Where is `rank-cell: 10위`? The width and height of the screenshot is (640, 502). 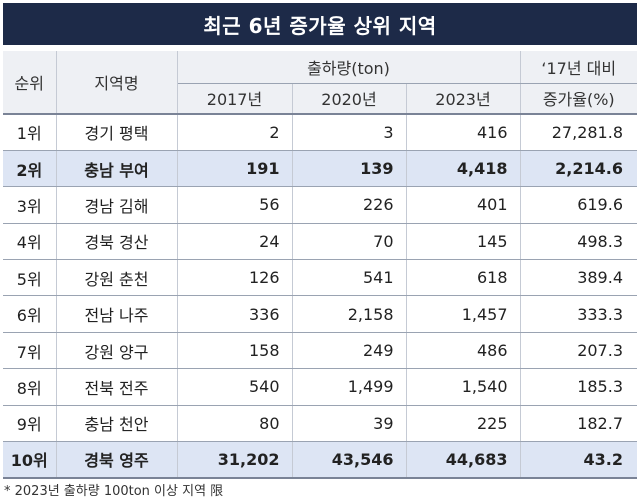 rank-cell: 10위 is located at coordinates (30, 460).